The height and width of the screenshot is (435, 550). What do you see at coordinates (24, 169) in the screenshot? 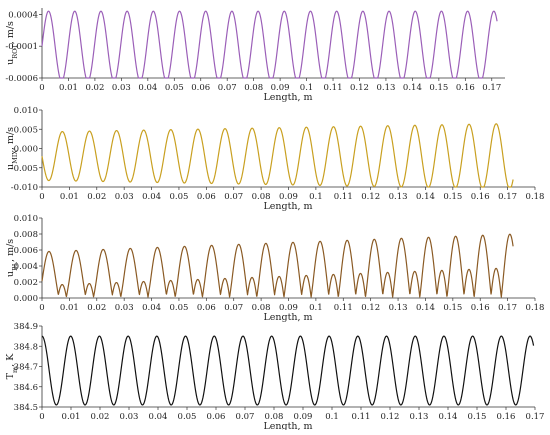
I see `y-tick-label: -0.005` at bounding box center [24, 169].